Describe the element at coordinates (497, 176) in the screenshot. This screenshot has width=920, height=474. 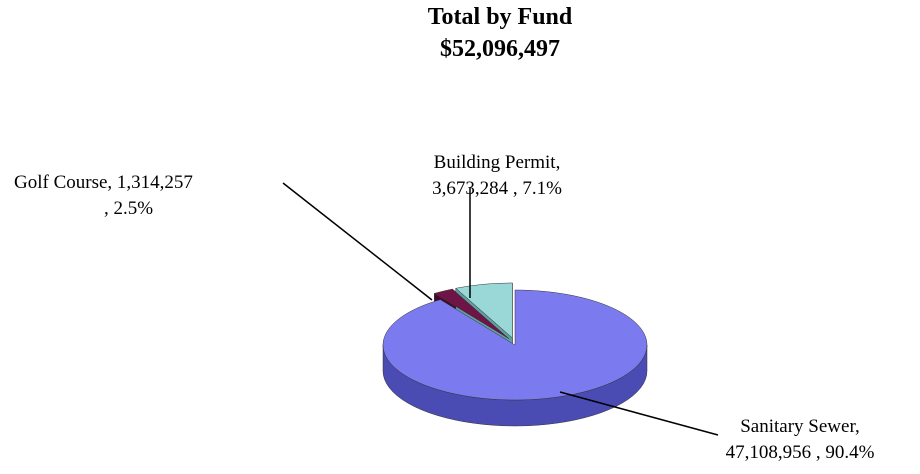
I see `slice-label: Building Permit 3,673,2847.1%` at that location.